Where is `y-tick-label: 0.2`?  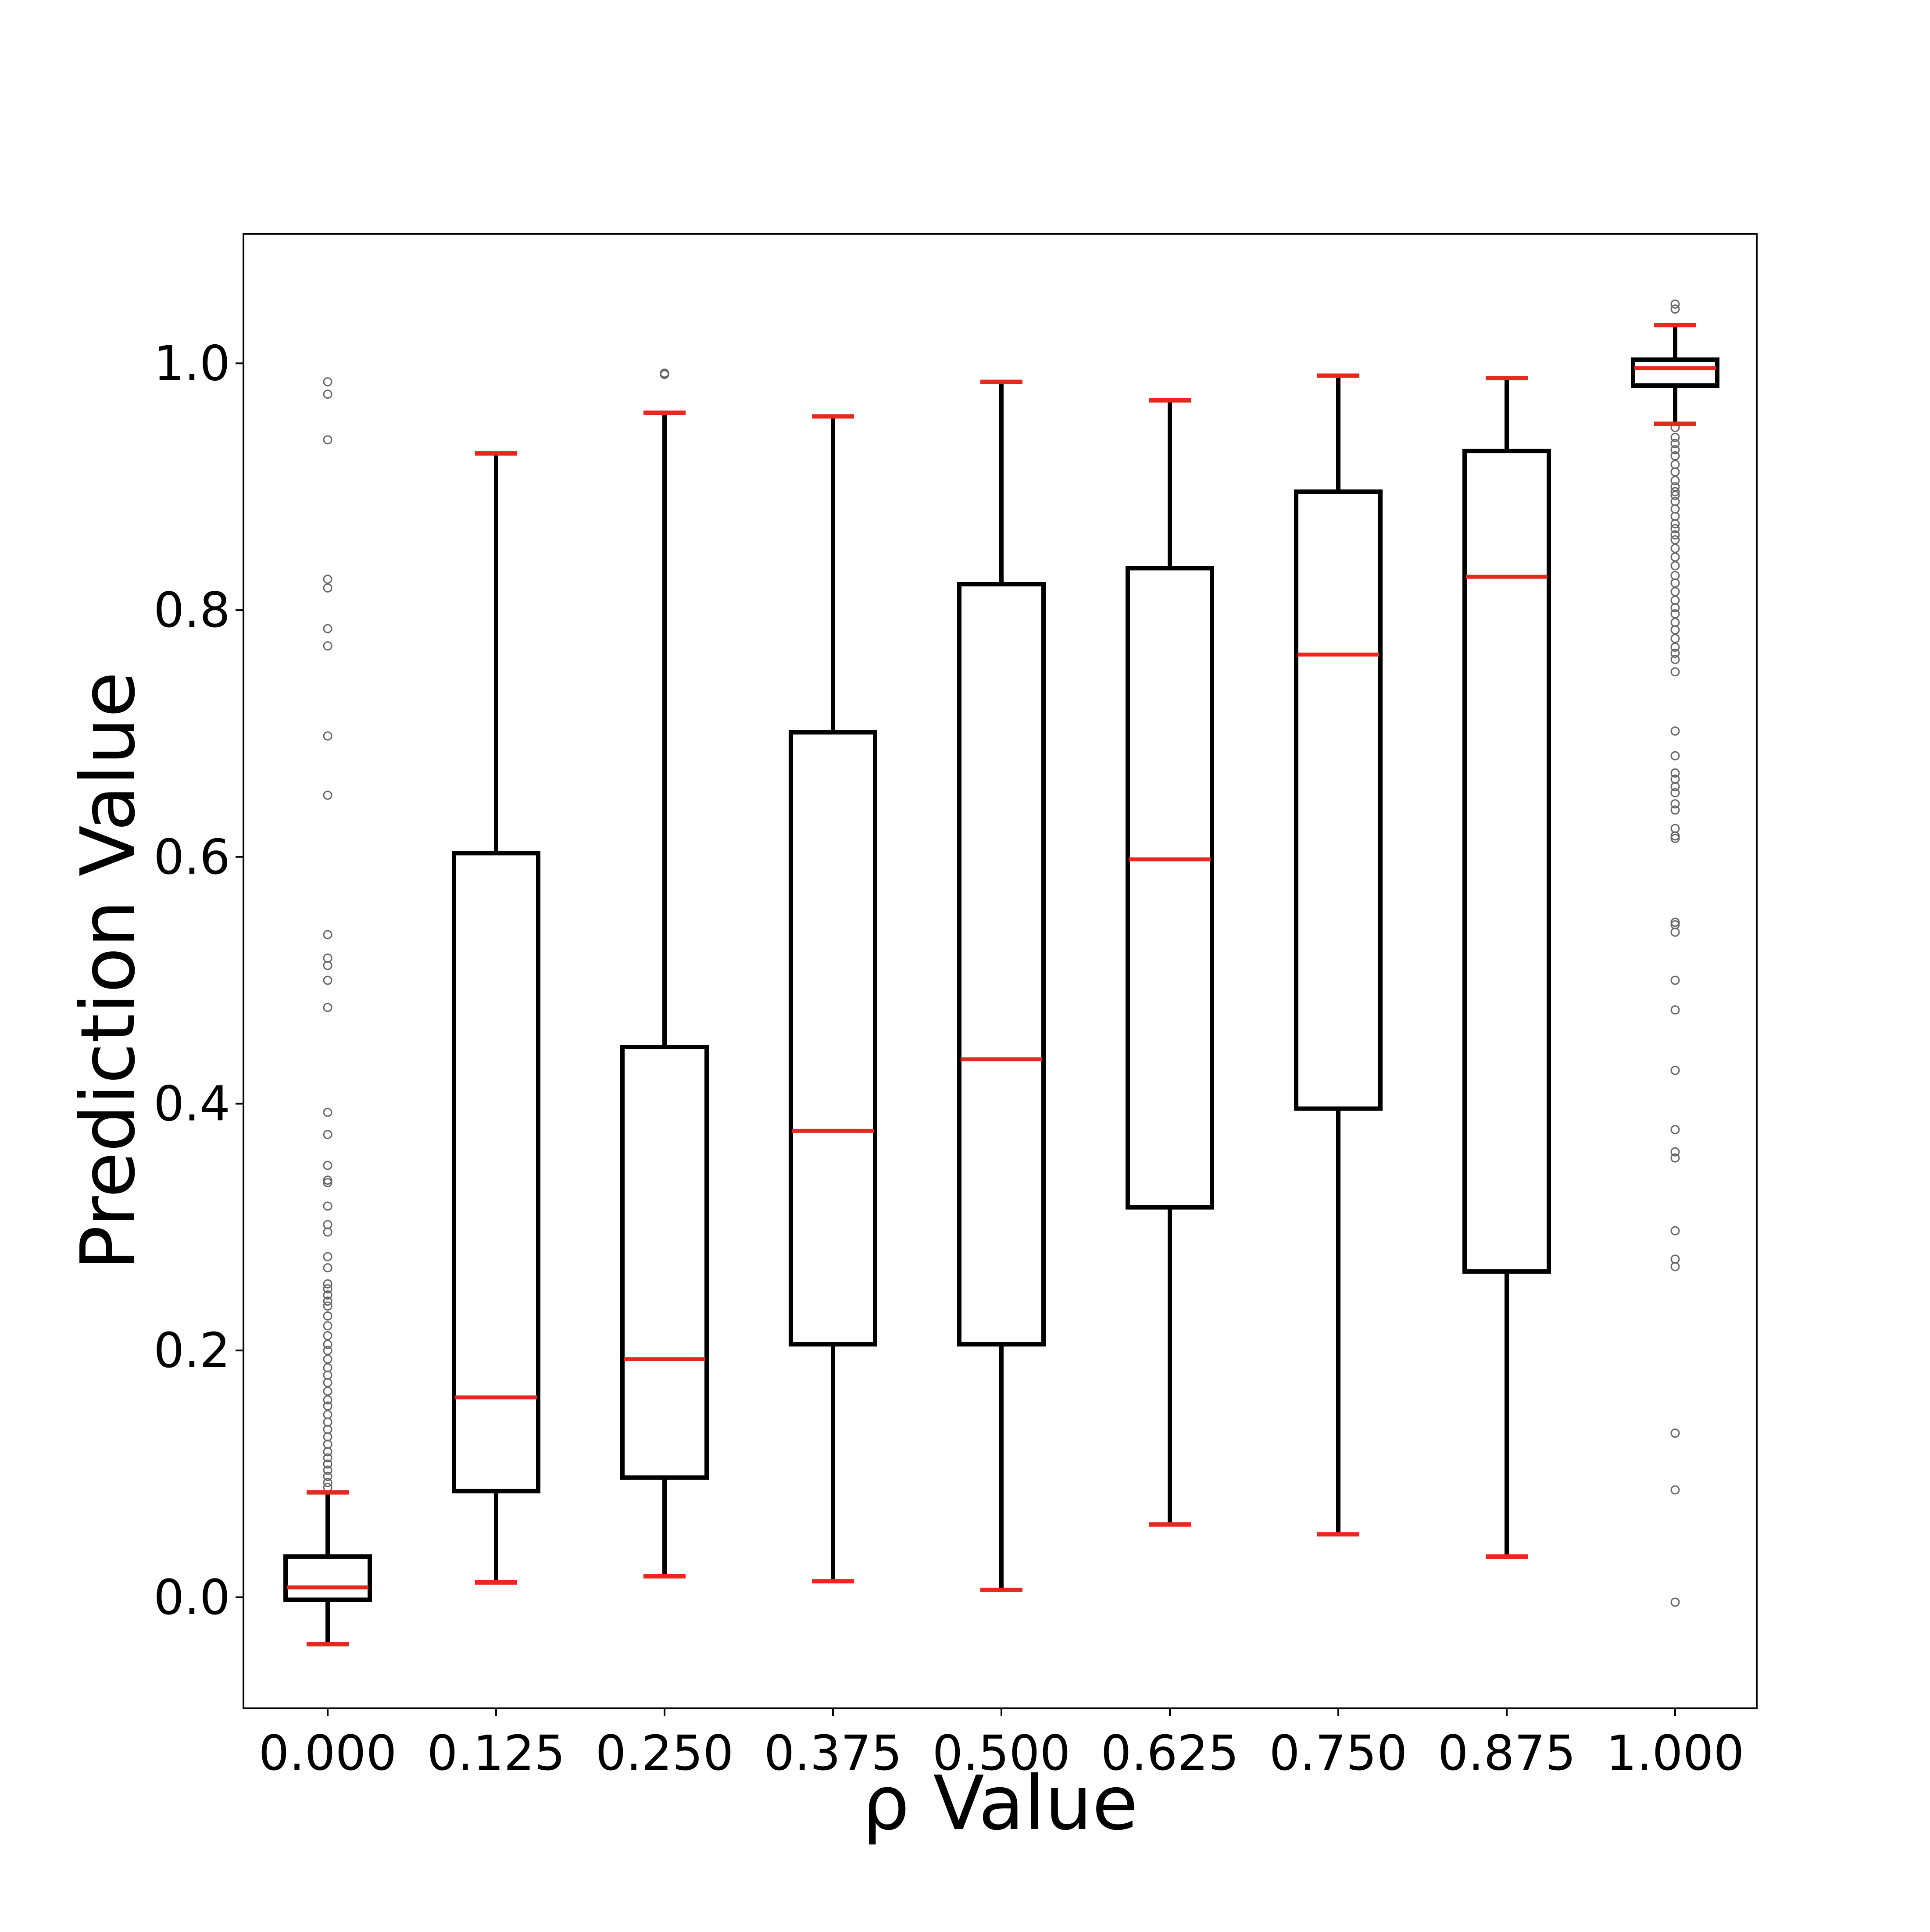 y-tick-label: 0.2 is located at coordinates (192, 1350).